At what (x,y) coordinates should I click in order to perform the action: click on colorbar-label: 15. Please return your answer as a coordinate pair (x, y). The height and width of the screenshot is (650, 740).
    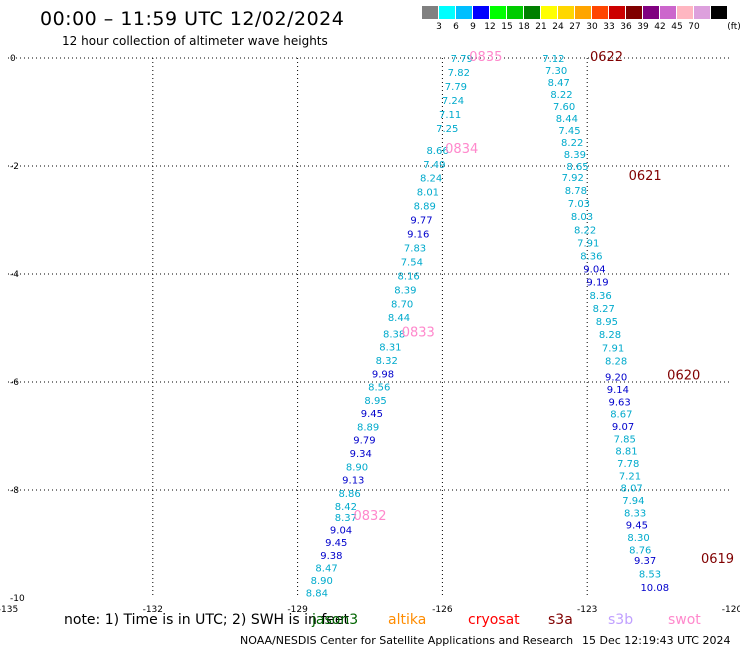
    Looking at the image, I should click on (507, 27).